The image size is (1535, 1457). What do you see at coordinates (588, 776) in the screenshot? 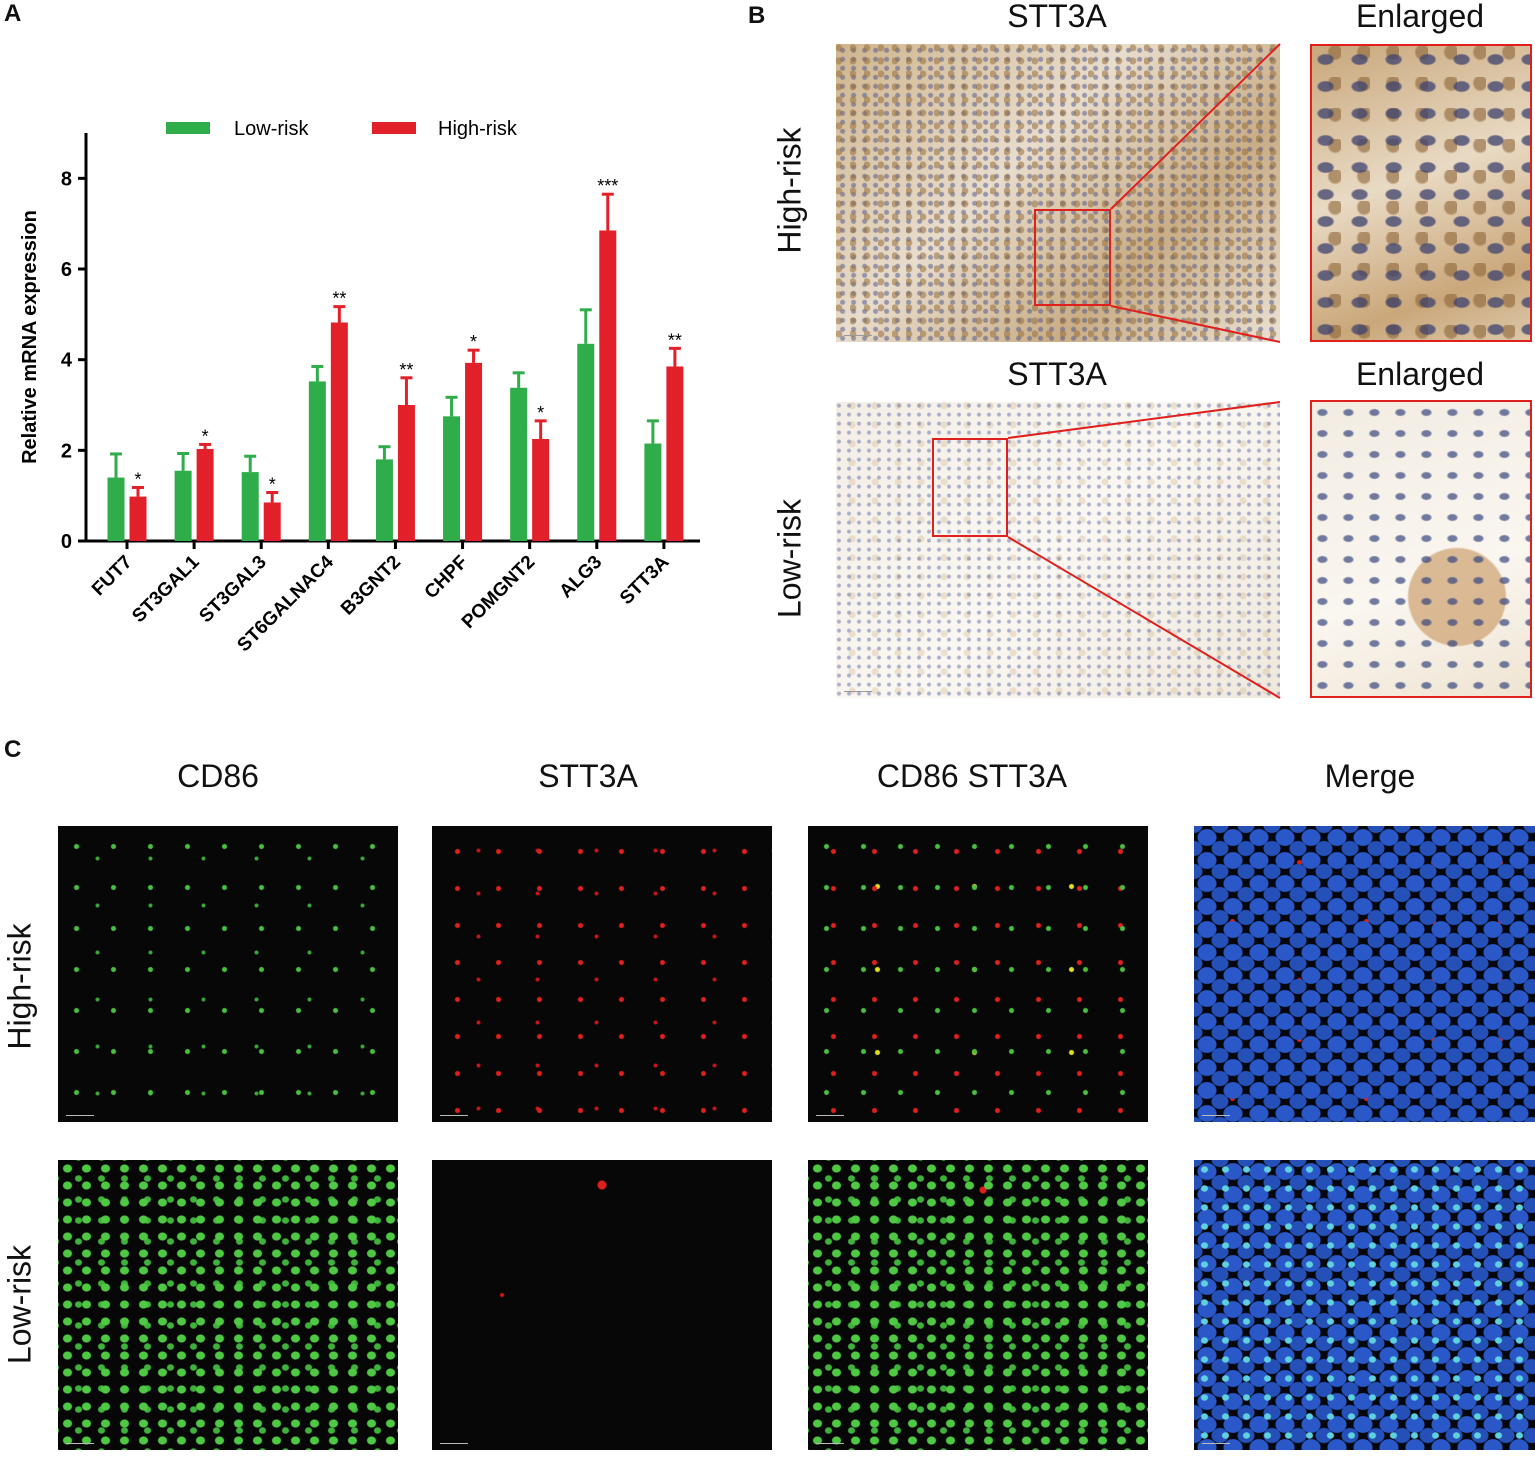
I see `c-header-stt3a: STT3A` at bounding box center [588, 776].